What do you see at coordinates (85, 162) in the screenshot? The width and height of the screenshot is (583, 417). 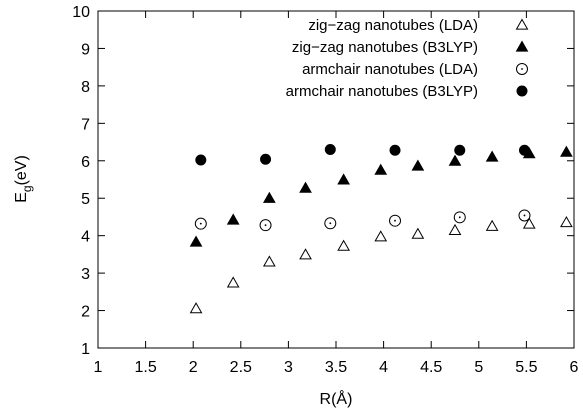 I see `y-tick-label: 6` at bounding box center [85, 162].